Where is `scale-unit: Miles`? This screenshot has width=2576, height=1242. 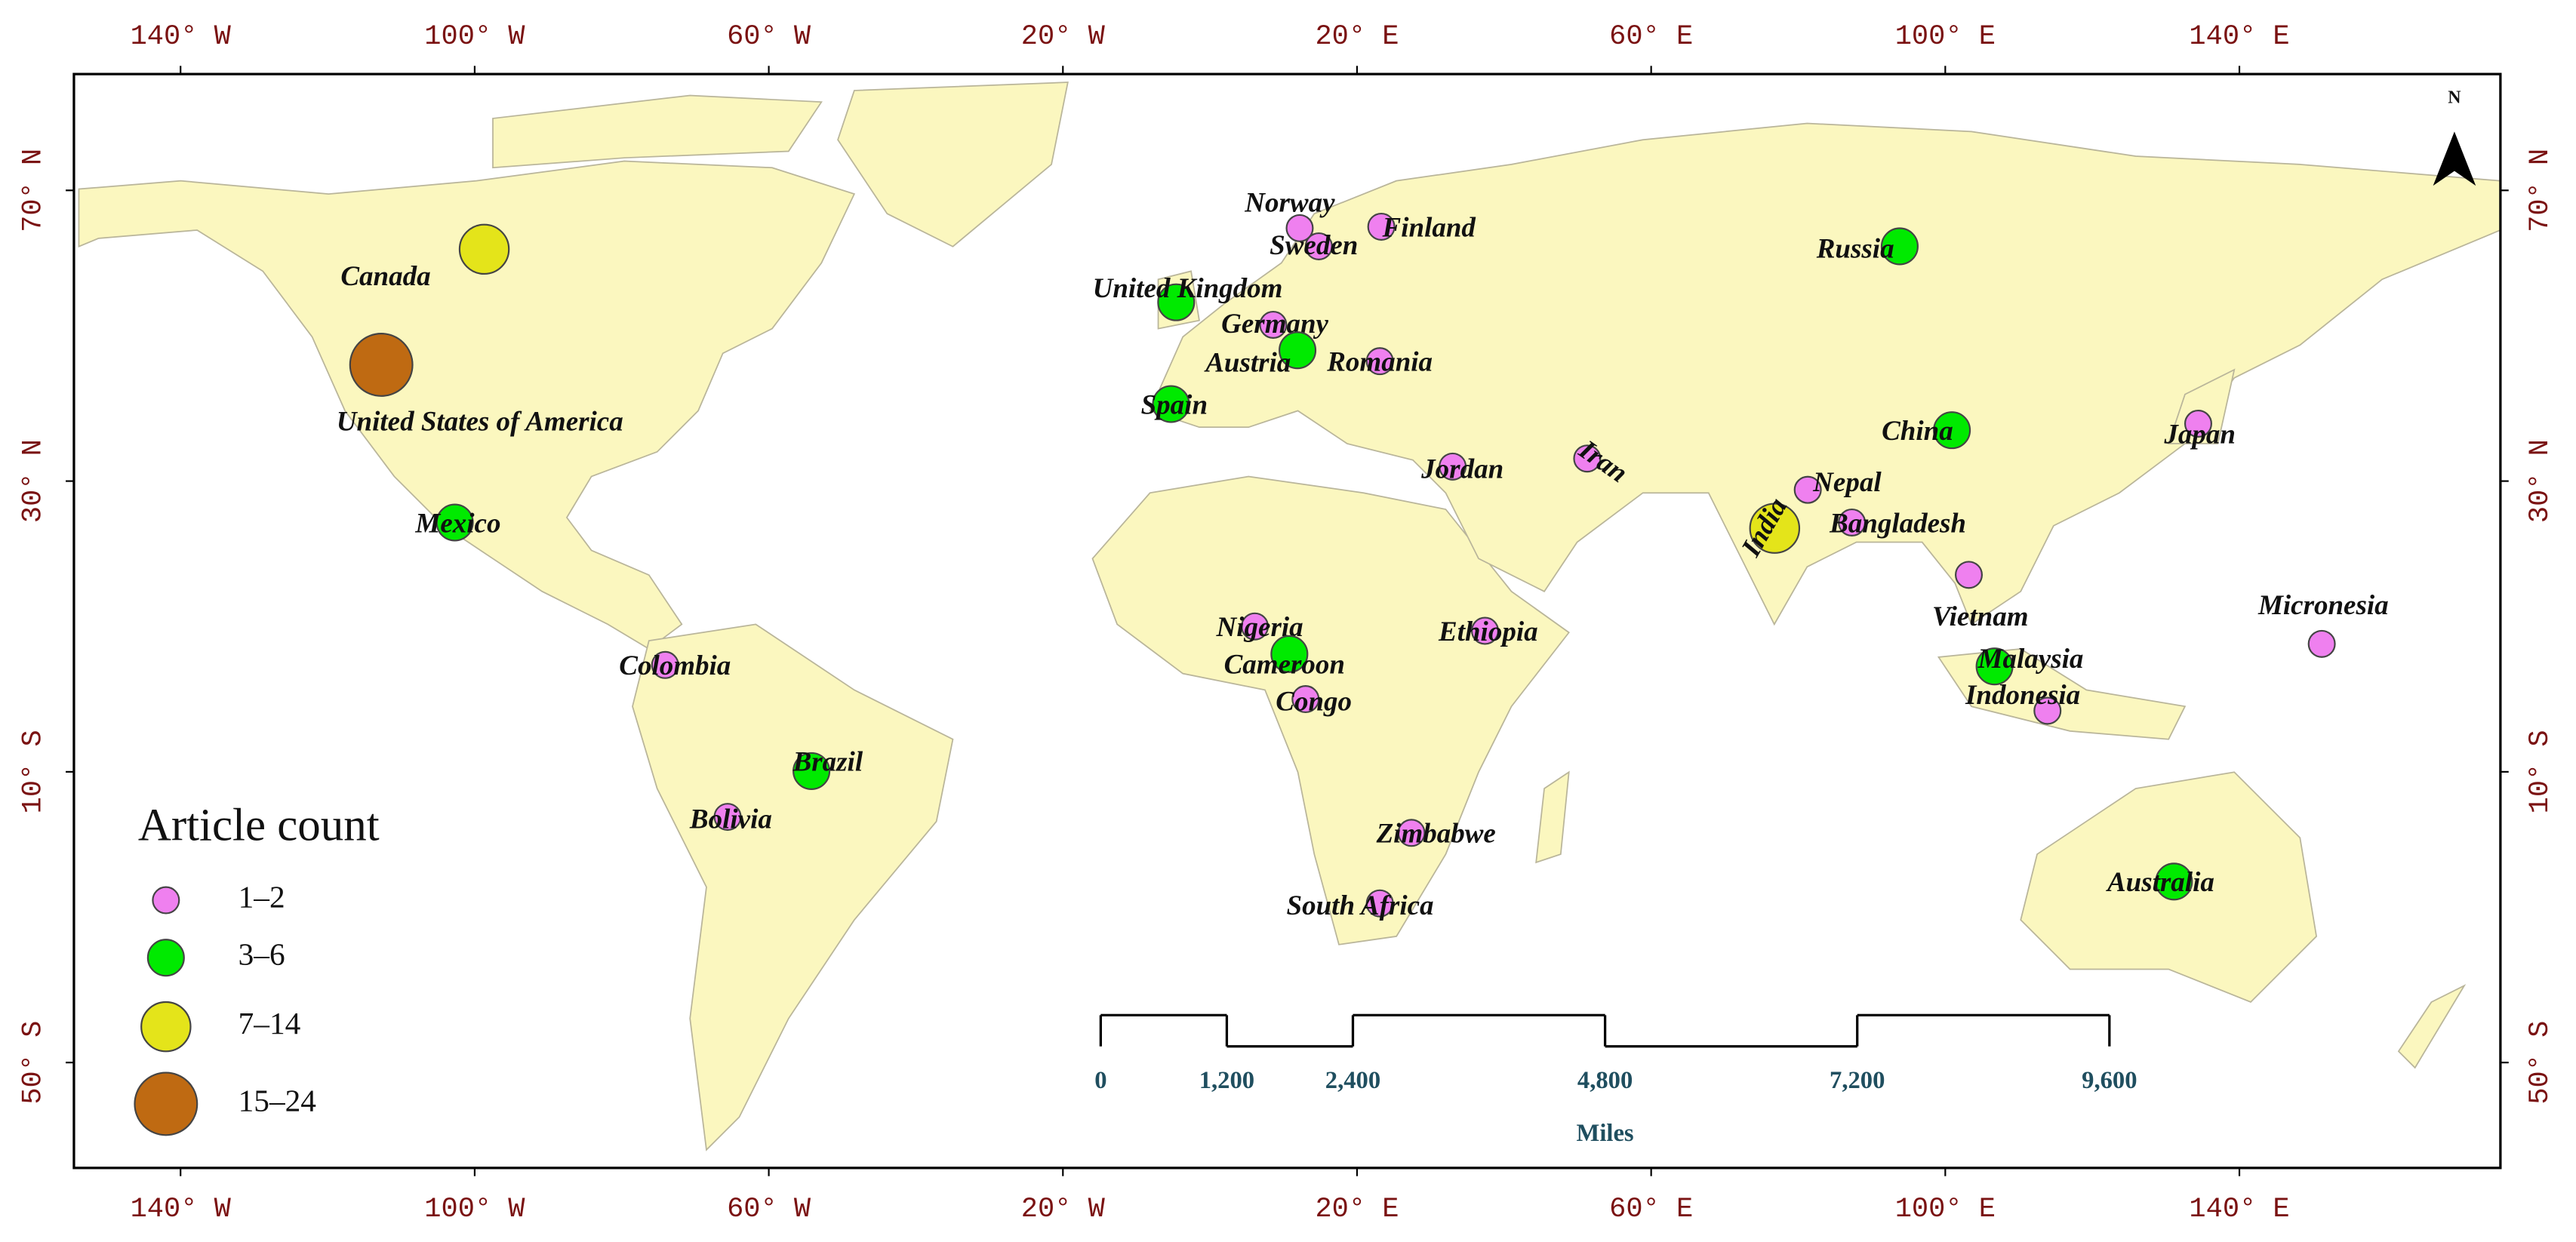 scale-unit: Miles is located at coordinates (1605, 1133).